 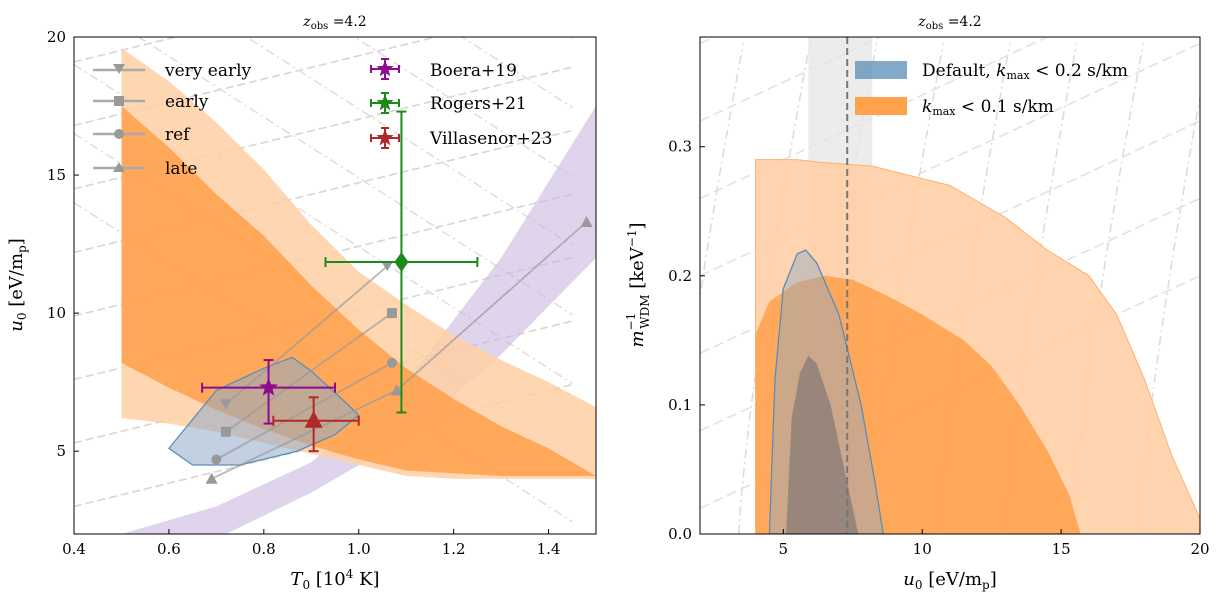 What do you see at coordinates (181, 169) in the screenshot?
I see `legend-label: late` at bounding box center [181, 169].